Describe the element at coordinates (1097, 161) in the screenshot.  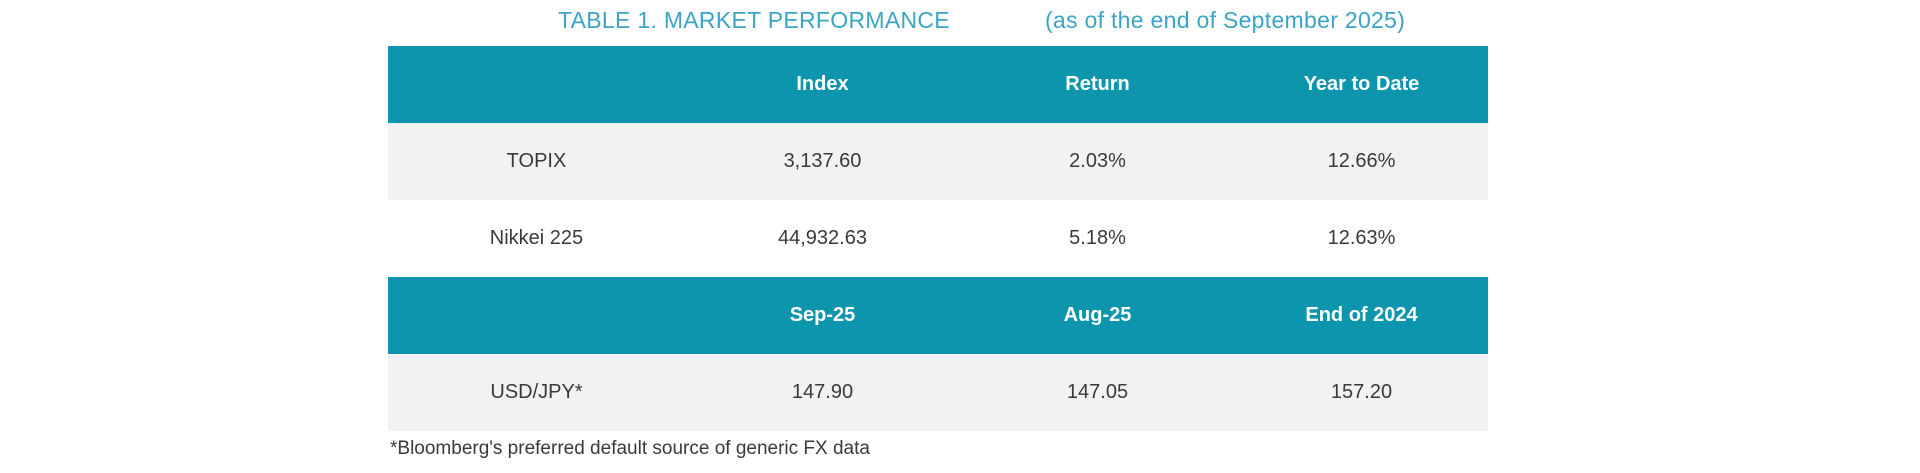
I see `cell-topix-return: 2.03%` at that location.